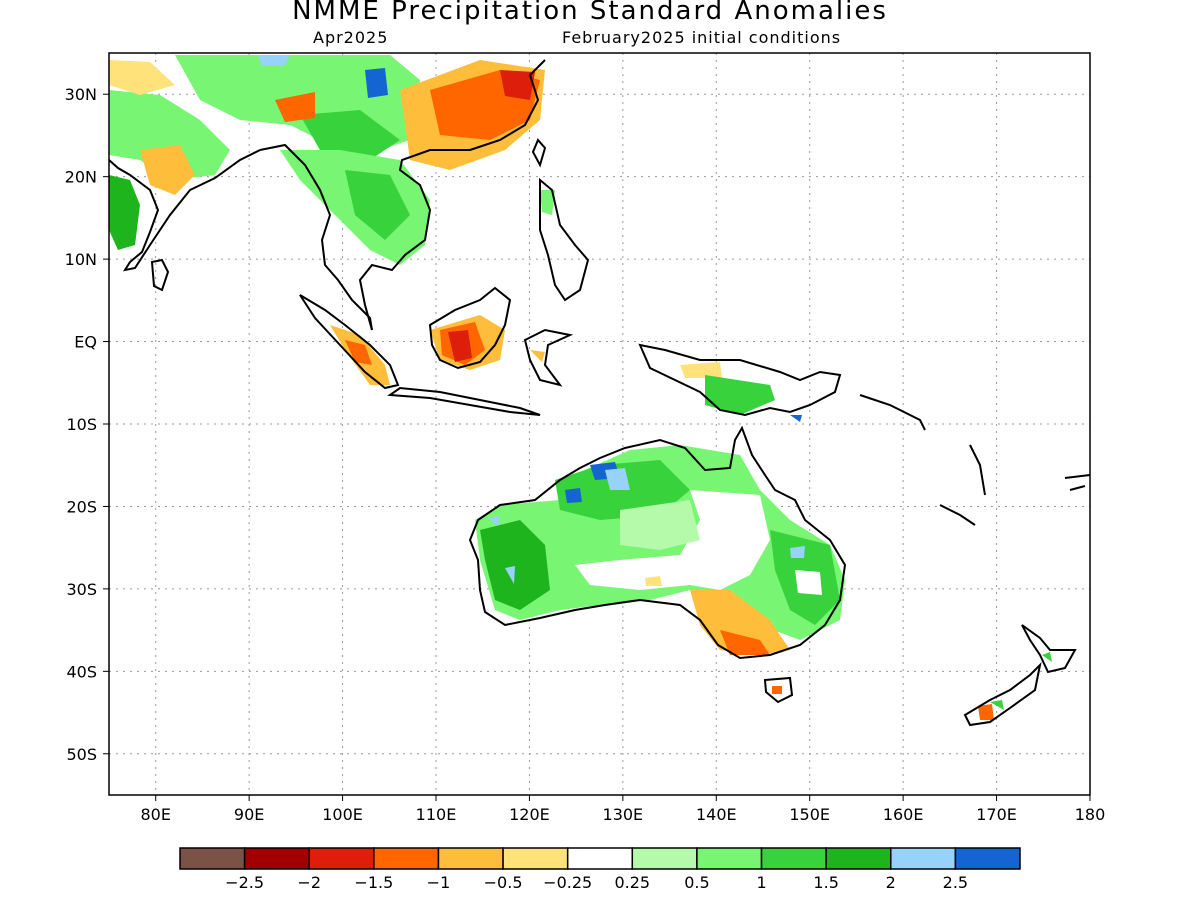 This screenshot has height=900, width=1200. What do you see at coordinates (761, 882) in the screenshot?
I see `colorbar-label: 1` at bounding box center [761, 882].